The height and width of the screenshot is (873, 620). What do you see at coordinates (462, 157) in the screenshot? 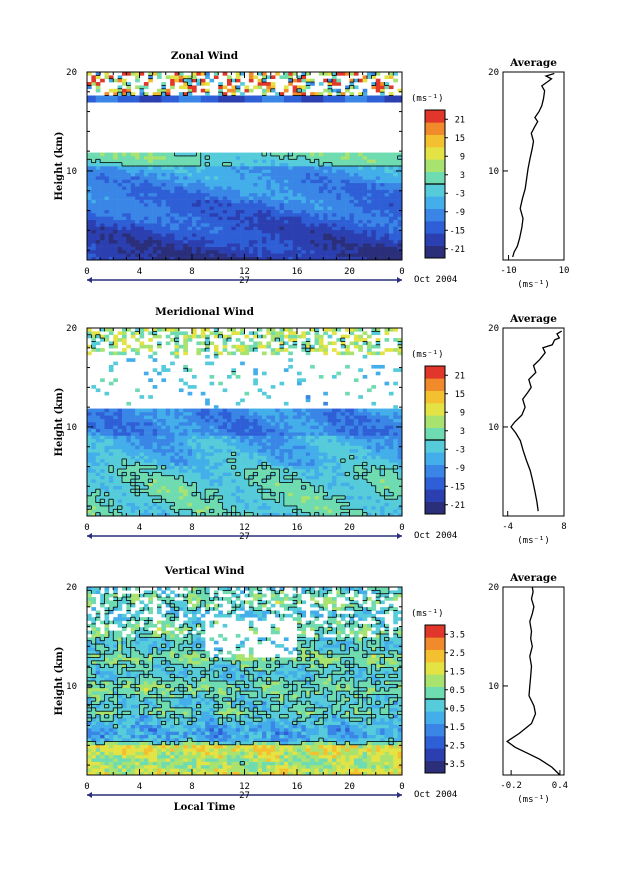
I see `colorbar-tick-label: 9` at bounding box center [462, 157].